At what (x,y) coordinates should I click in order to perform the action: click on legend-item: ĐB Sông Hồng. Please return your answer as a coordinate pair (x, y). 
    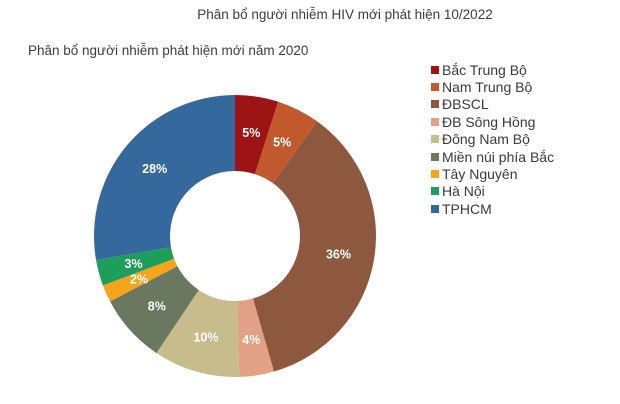
    Looking at the image, I should click on (492, 121).